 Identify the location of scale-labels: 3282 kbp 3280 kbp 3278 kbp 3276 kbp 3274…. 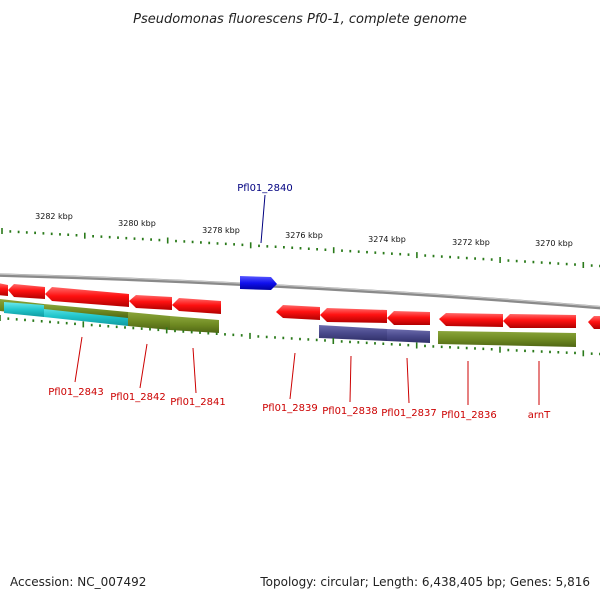
(304, 230).